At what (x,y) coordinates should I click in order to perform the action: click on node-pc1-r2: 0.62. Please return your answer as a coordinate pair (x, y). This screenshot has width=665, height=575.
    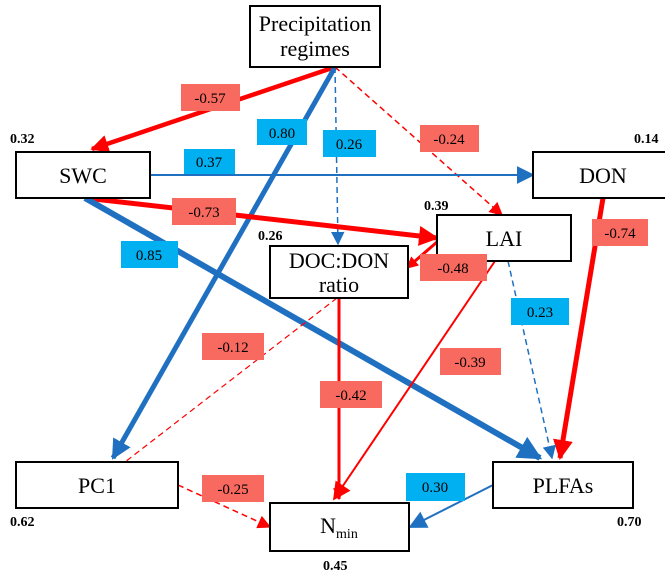
    Looking at the image, I should click on (22, 522).